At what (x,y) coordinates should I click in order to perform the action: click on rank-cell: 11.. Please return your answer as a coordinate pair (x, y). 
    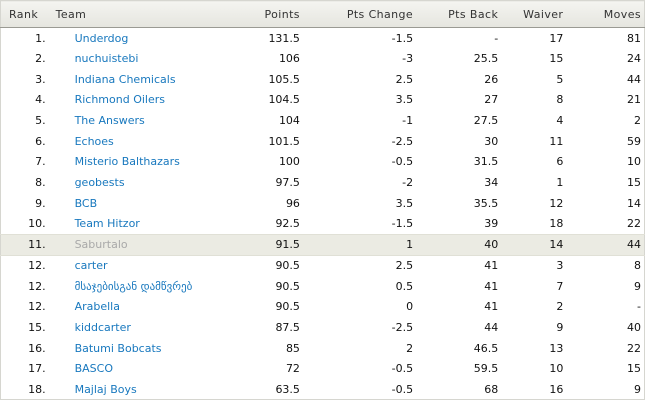
    Looking at the image, I should click on (28, 244).